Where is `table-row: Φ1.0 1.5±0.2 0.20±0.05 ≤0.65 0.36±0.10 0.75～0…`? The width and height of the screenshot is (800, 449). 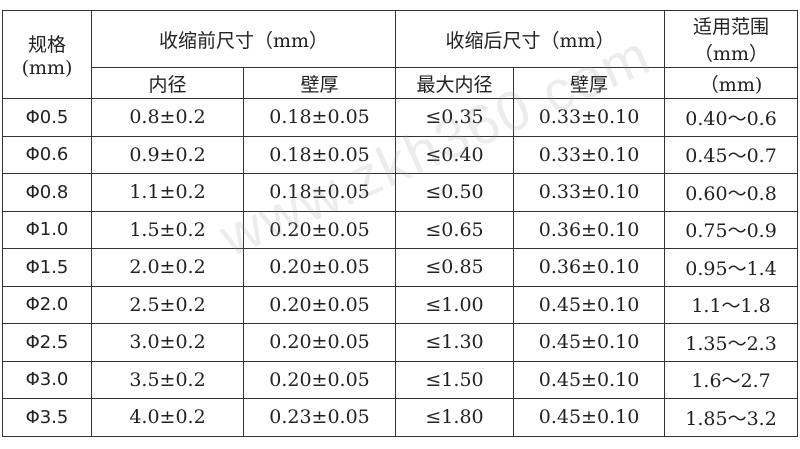 table-row: Φ1.0 1.5±0.2 0.20±0.05 ≤0.65 0.36±0.10 0.75～0… is located at coordinates (400, 229).